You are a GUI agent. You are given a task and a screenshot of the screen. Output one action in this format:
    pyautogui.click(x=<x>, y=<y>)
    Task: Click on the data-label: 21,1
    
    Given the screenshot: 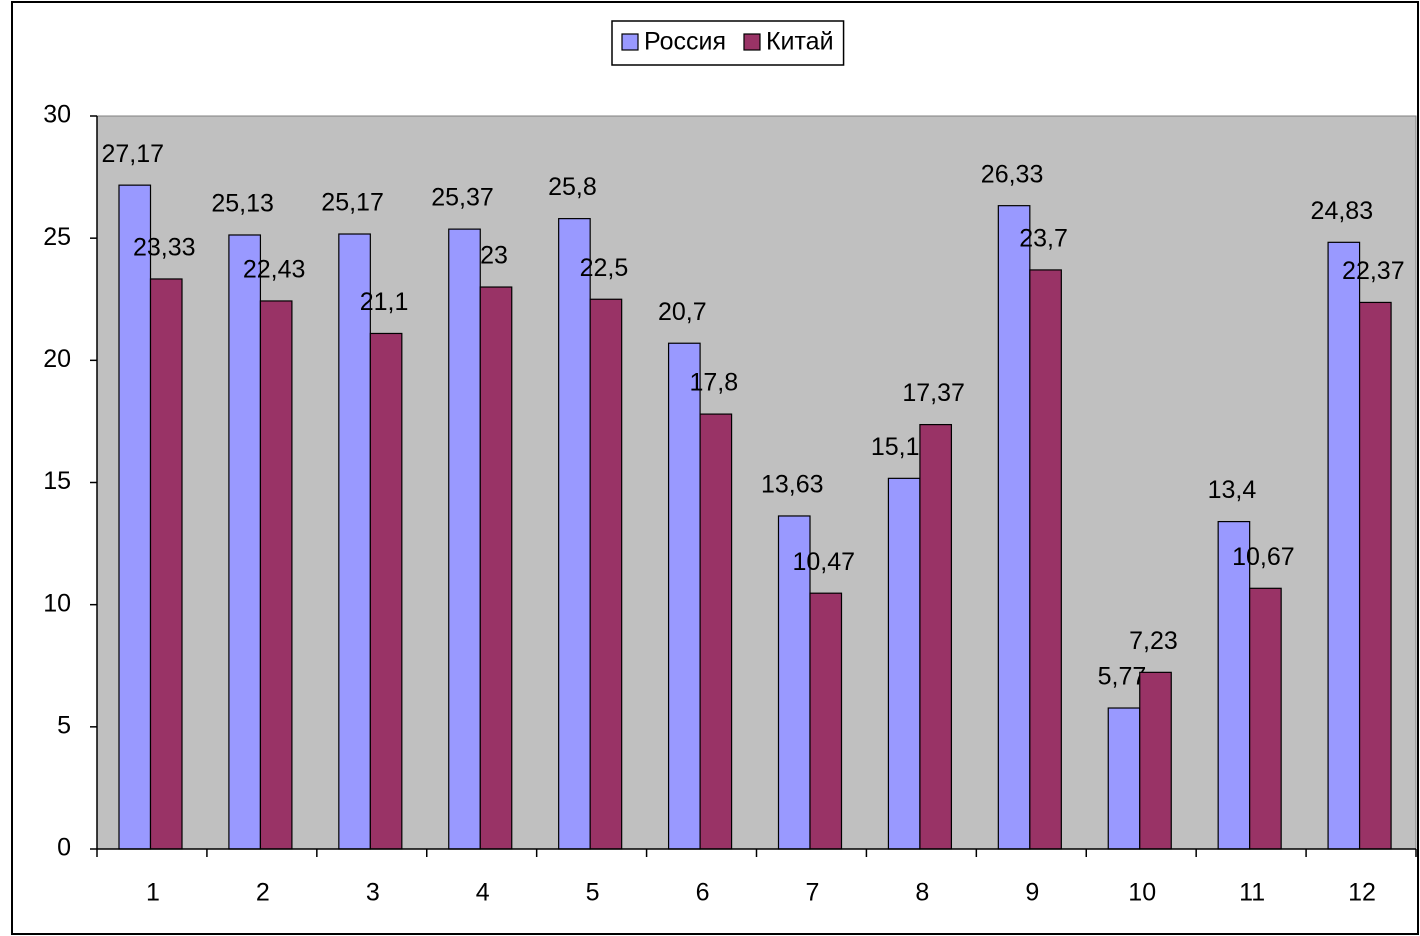 What is the action you would take?
    pyautogui.click(x=384, y=302)
    